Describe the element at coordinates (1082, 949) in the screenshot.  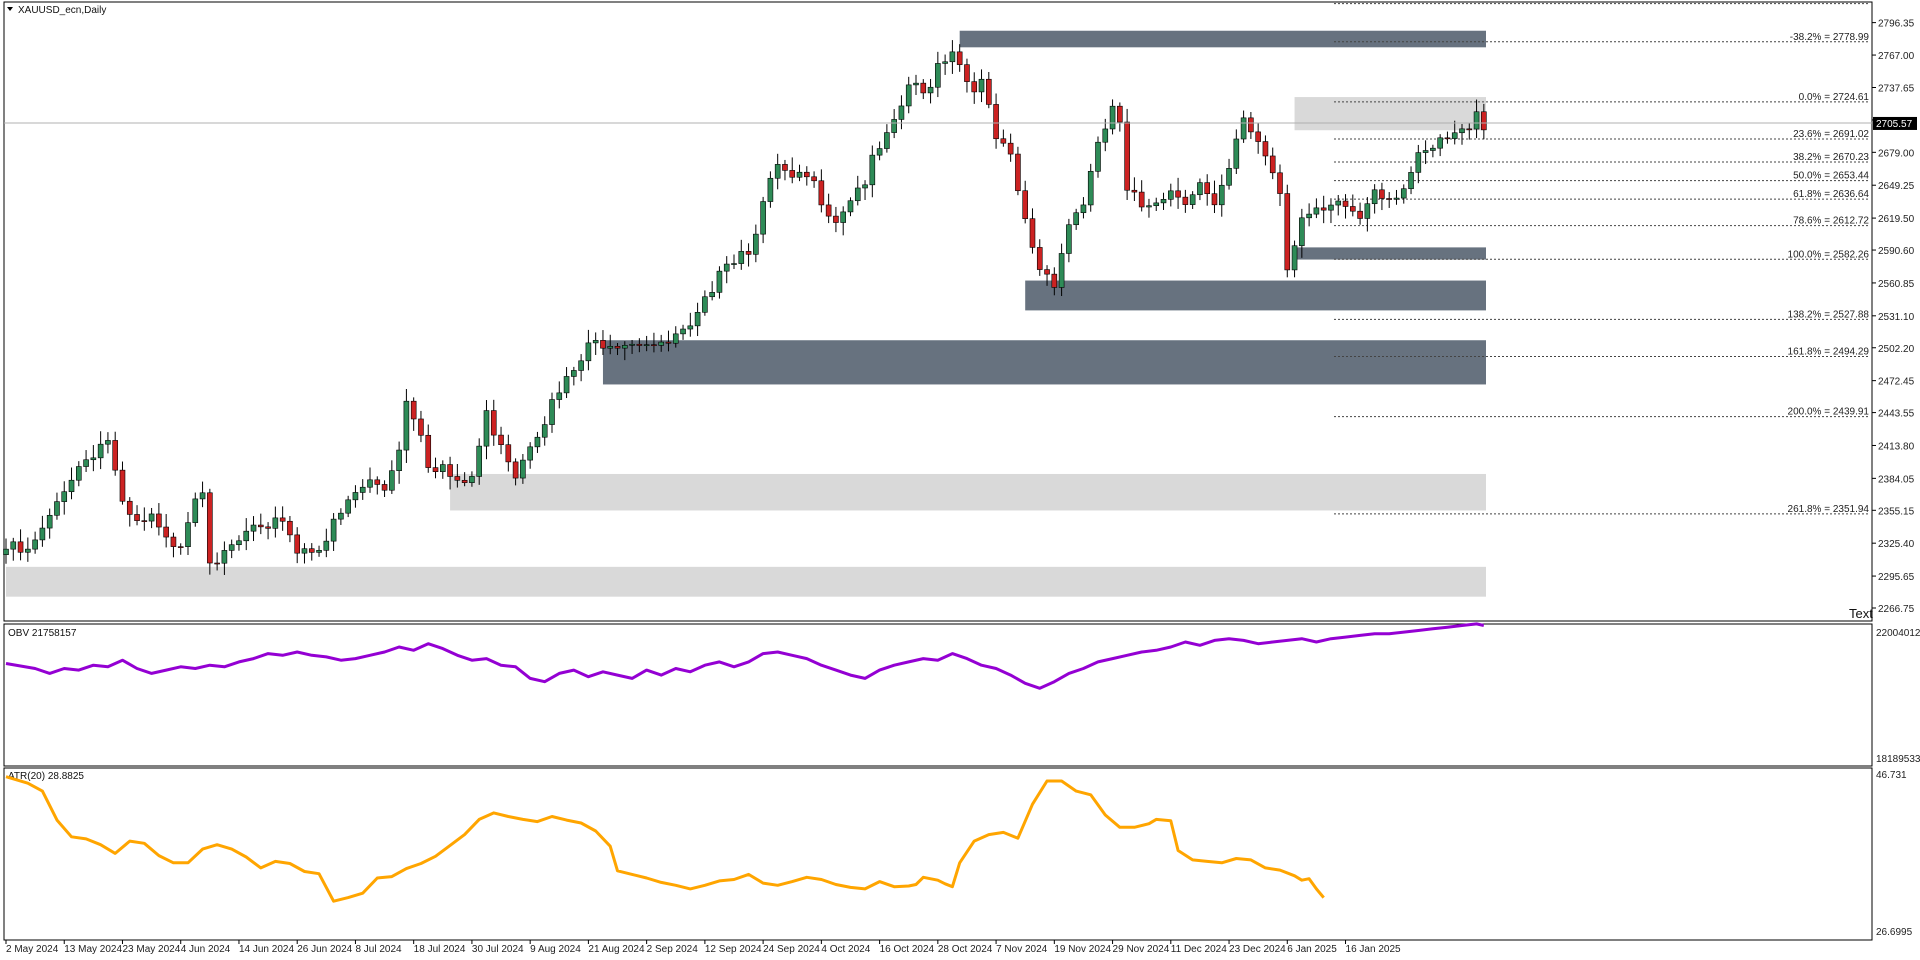
I see `time-tick-label: 19 Nov 2024` at that location.